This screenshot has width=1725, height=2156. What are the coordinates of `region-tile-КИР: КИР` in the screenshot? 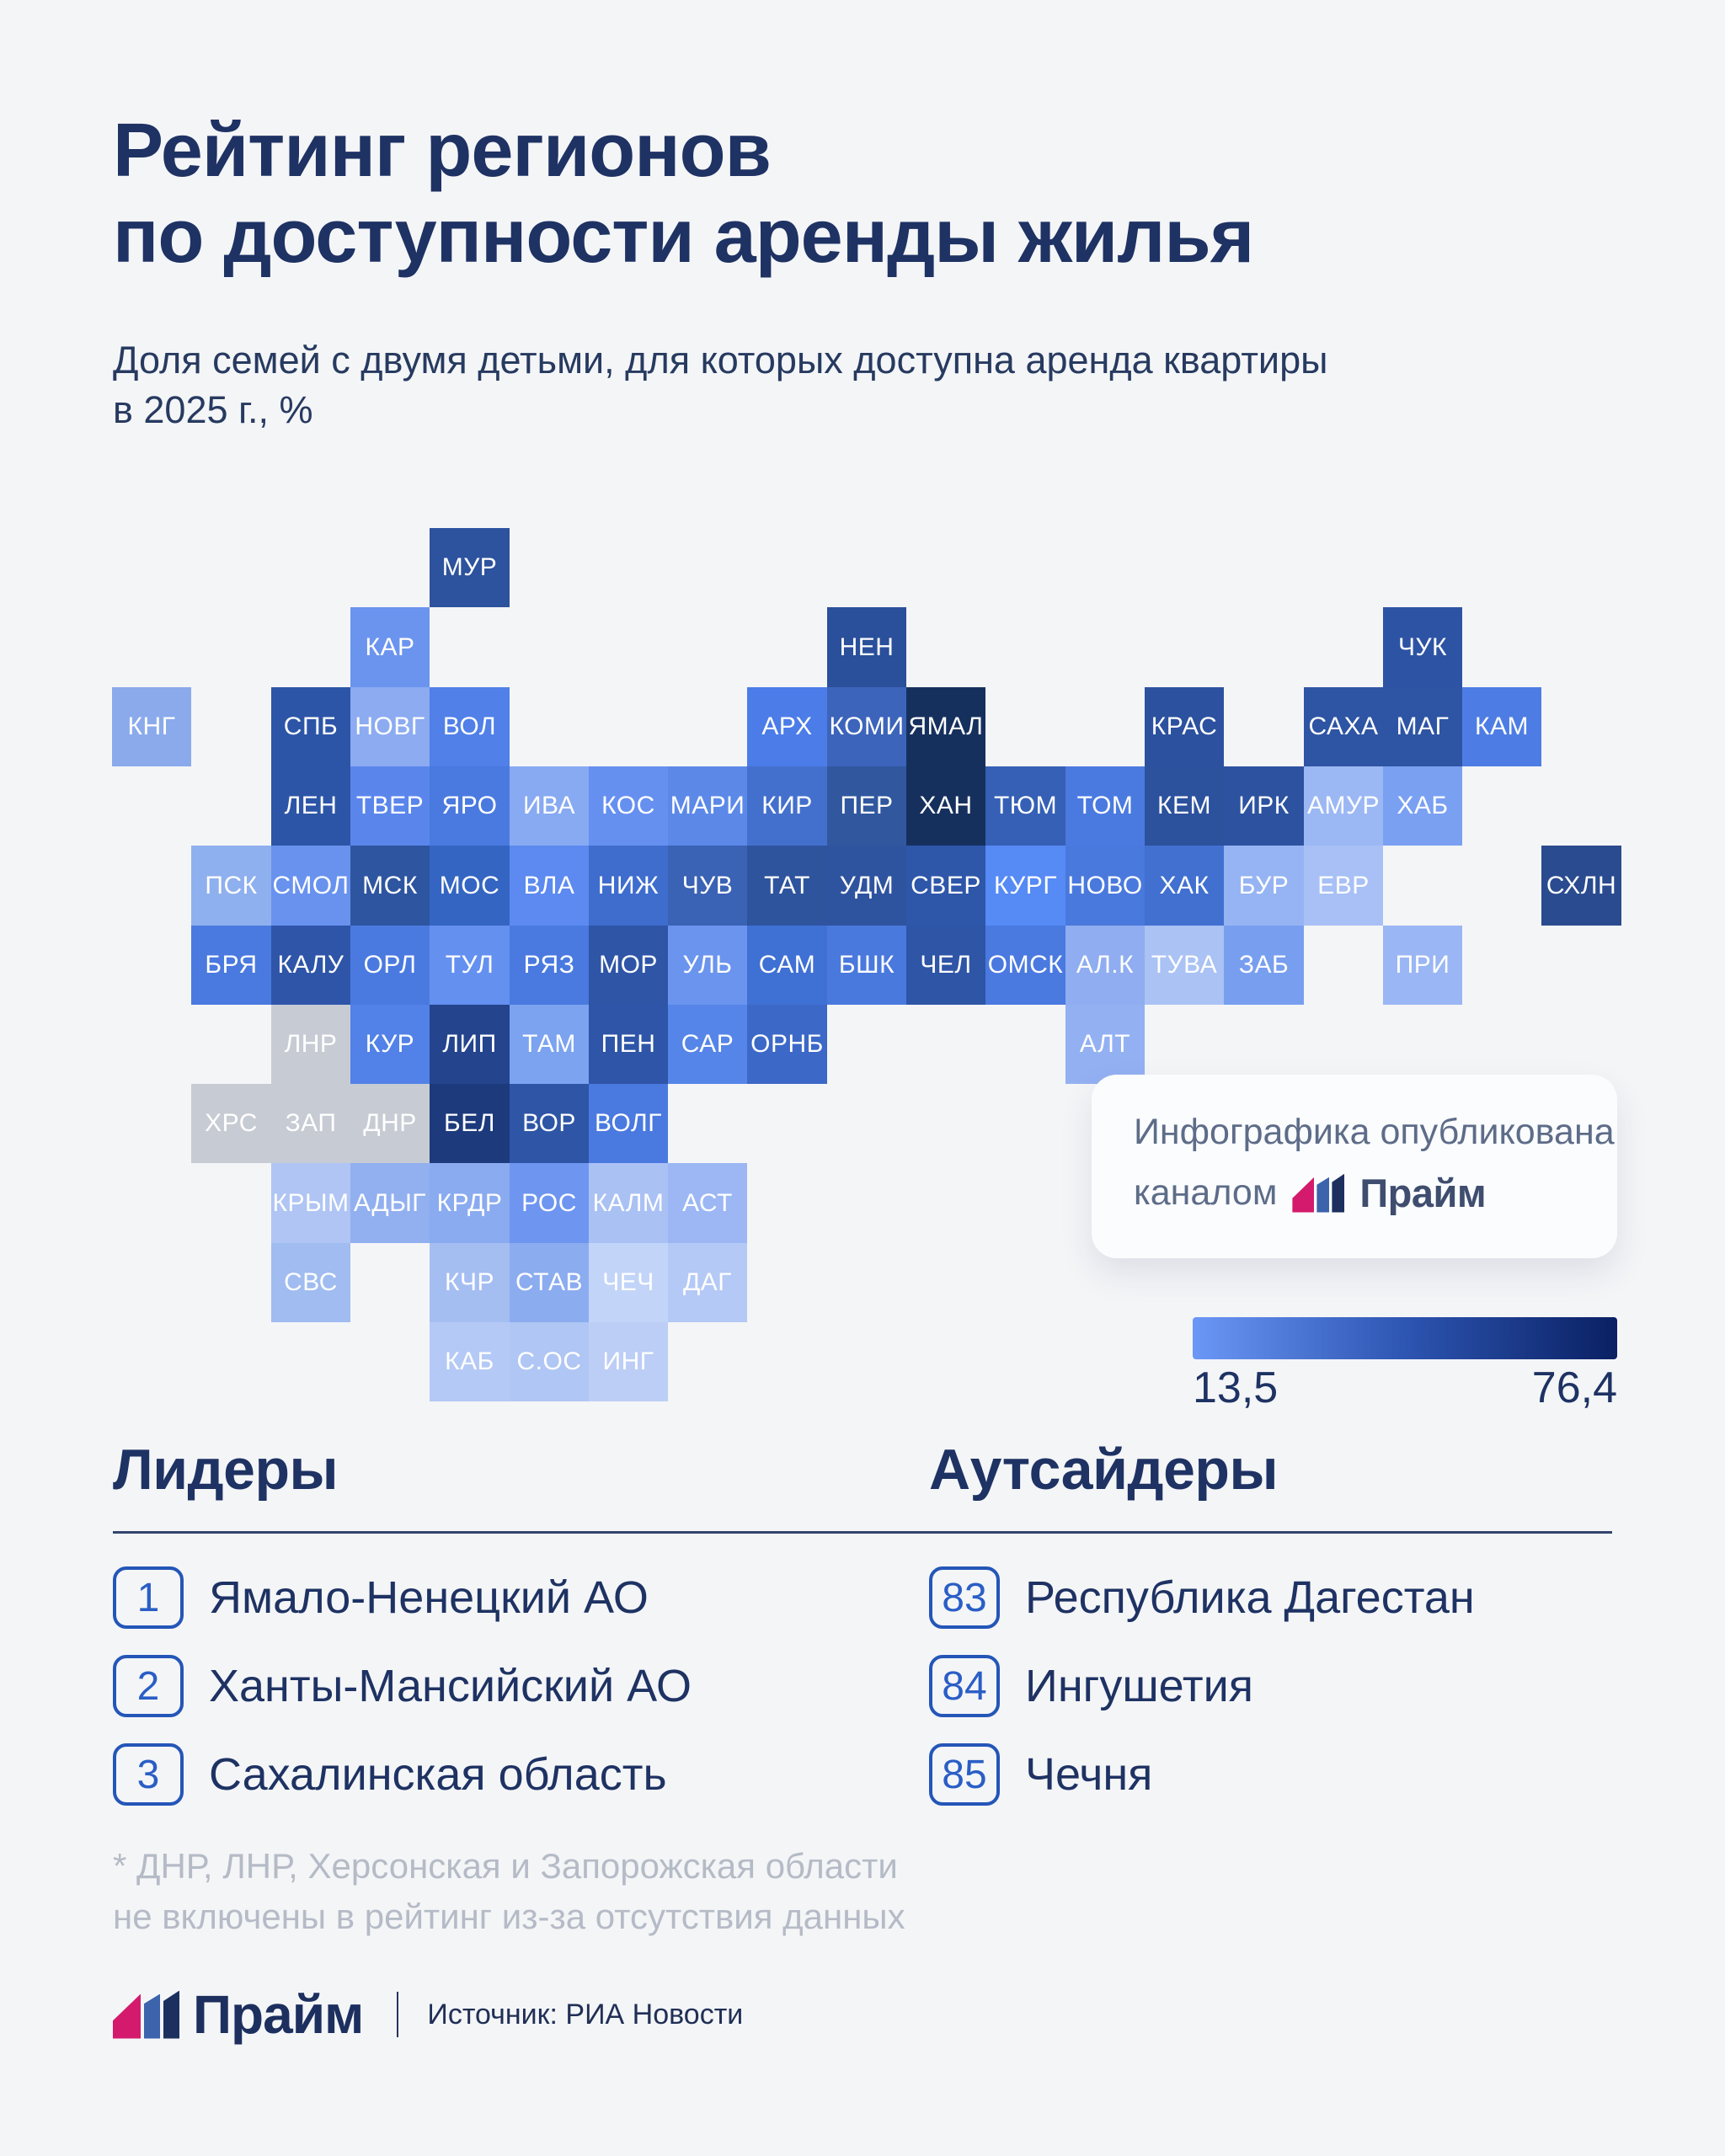 It's located at (787, 806).